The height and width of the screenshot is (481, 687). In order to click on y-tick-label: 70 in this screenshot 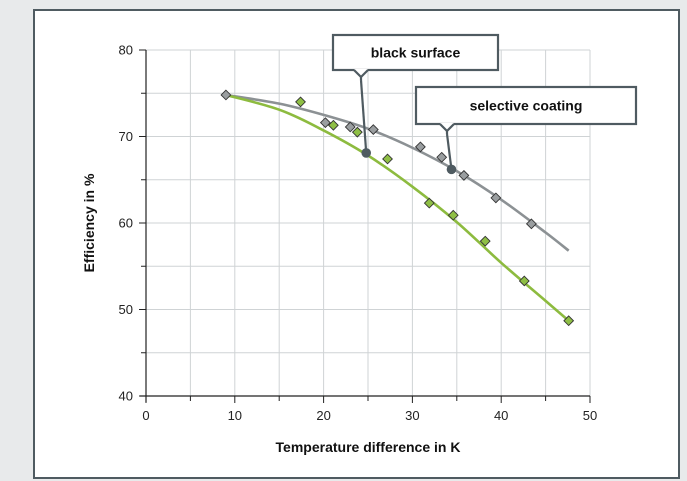, I will do `click(126, 136)`.